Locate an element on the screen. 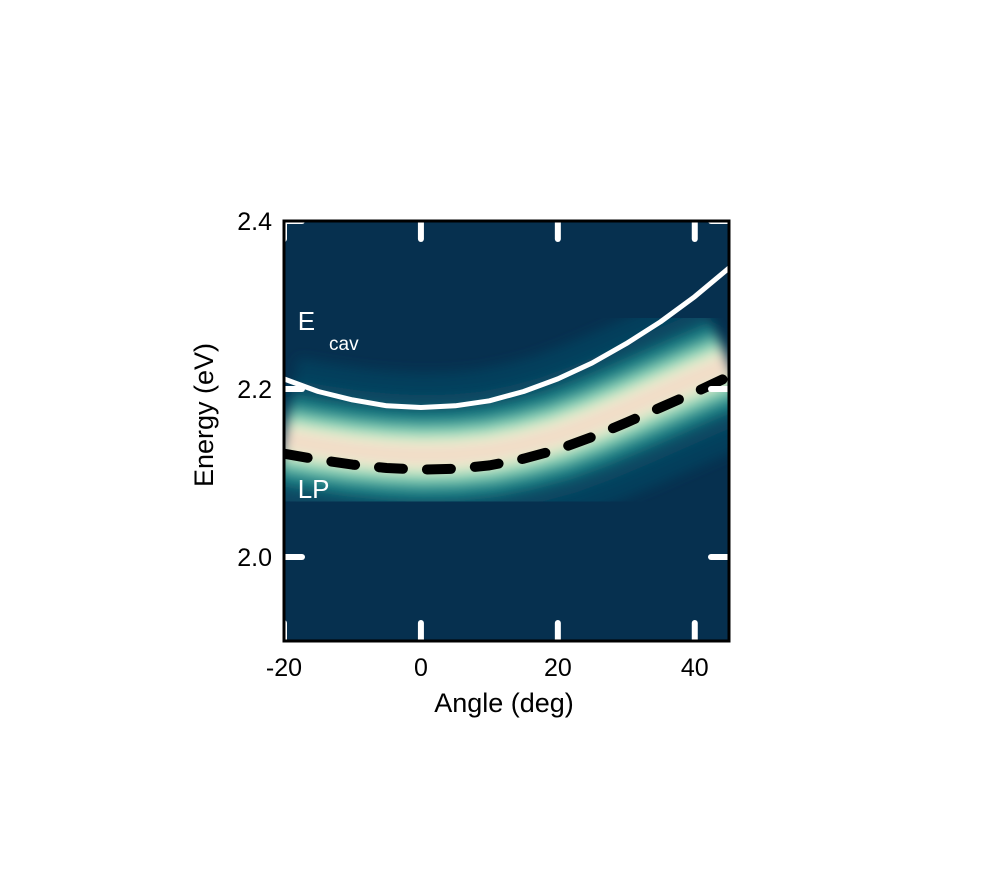 Image resolution: width=997 pixels, height=884 pixels. x-tick-label-3: 40 is located at coordinates (695, 668).